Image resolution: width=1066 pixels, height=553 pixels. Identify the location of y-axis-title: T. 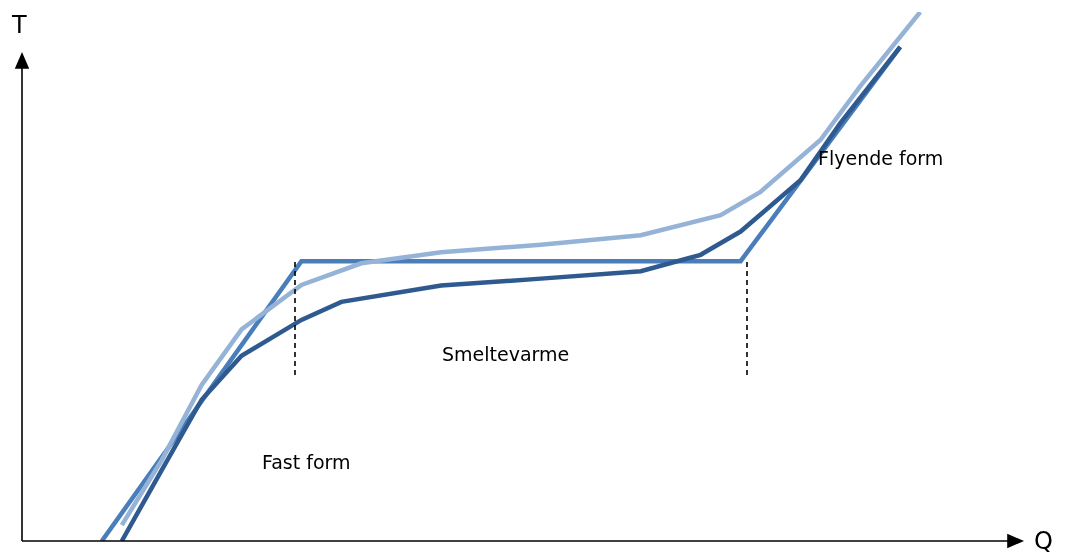
(19, 25).